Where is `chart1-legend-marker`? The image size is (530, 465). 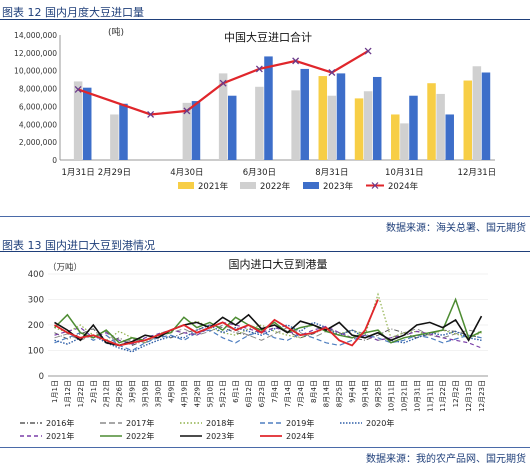 chart1-legend-marker is located at coordinates (375, 185).